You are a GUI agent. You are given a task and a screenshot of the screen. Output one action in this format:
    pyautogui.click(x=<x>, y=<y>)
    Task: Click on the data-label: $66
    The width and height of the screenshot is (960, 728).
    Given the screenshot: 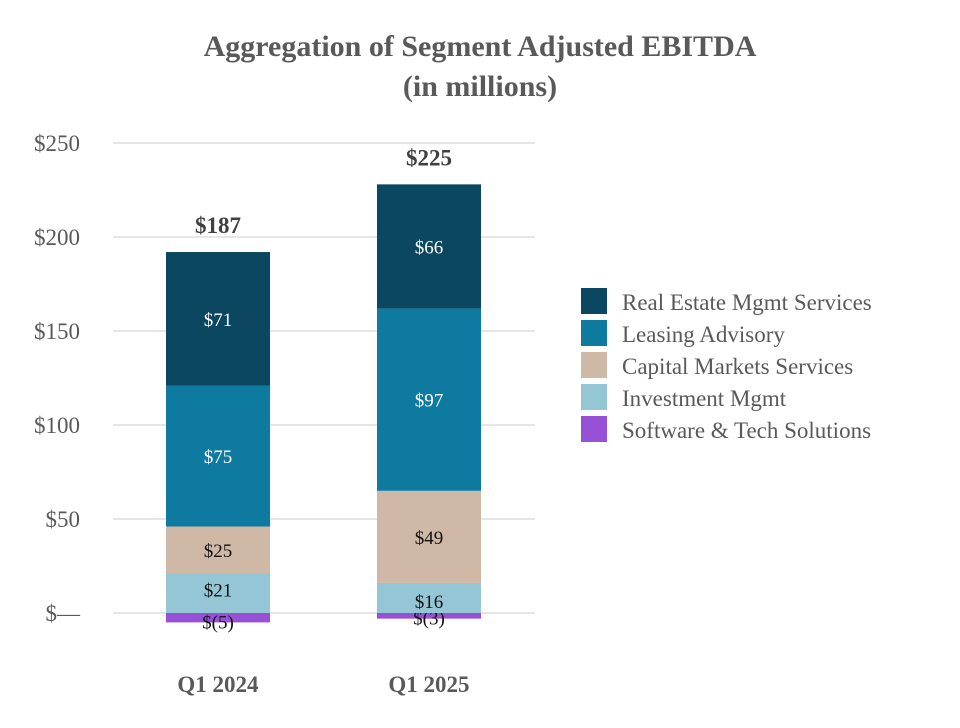 What is the action you would take?
    pyautogui.click(x=429, y=247)
    